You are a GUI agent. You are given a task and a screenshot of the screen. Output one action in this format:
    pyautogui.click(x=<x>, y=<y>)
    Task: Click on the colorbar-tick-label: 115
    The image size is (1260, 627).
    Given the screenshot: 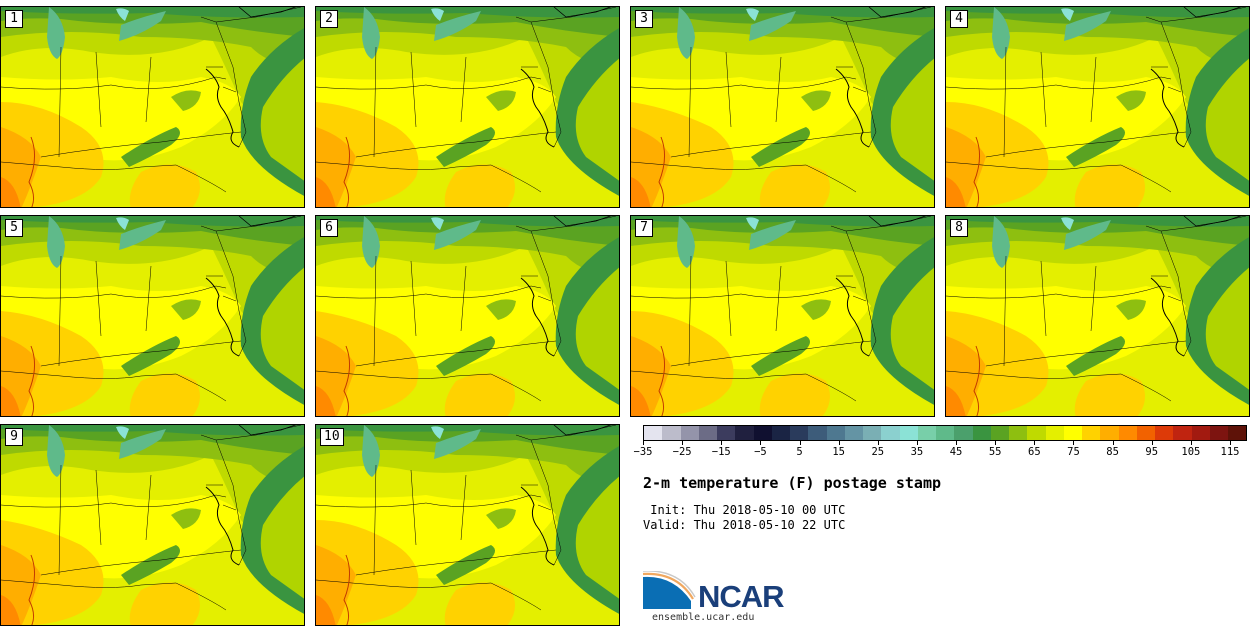 What is the action you would take?
    pyautogui.click(x=1230, y=452)
    